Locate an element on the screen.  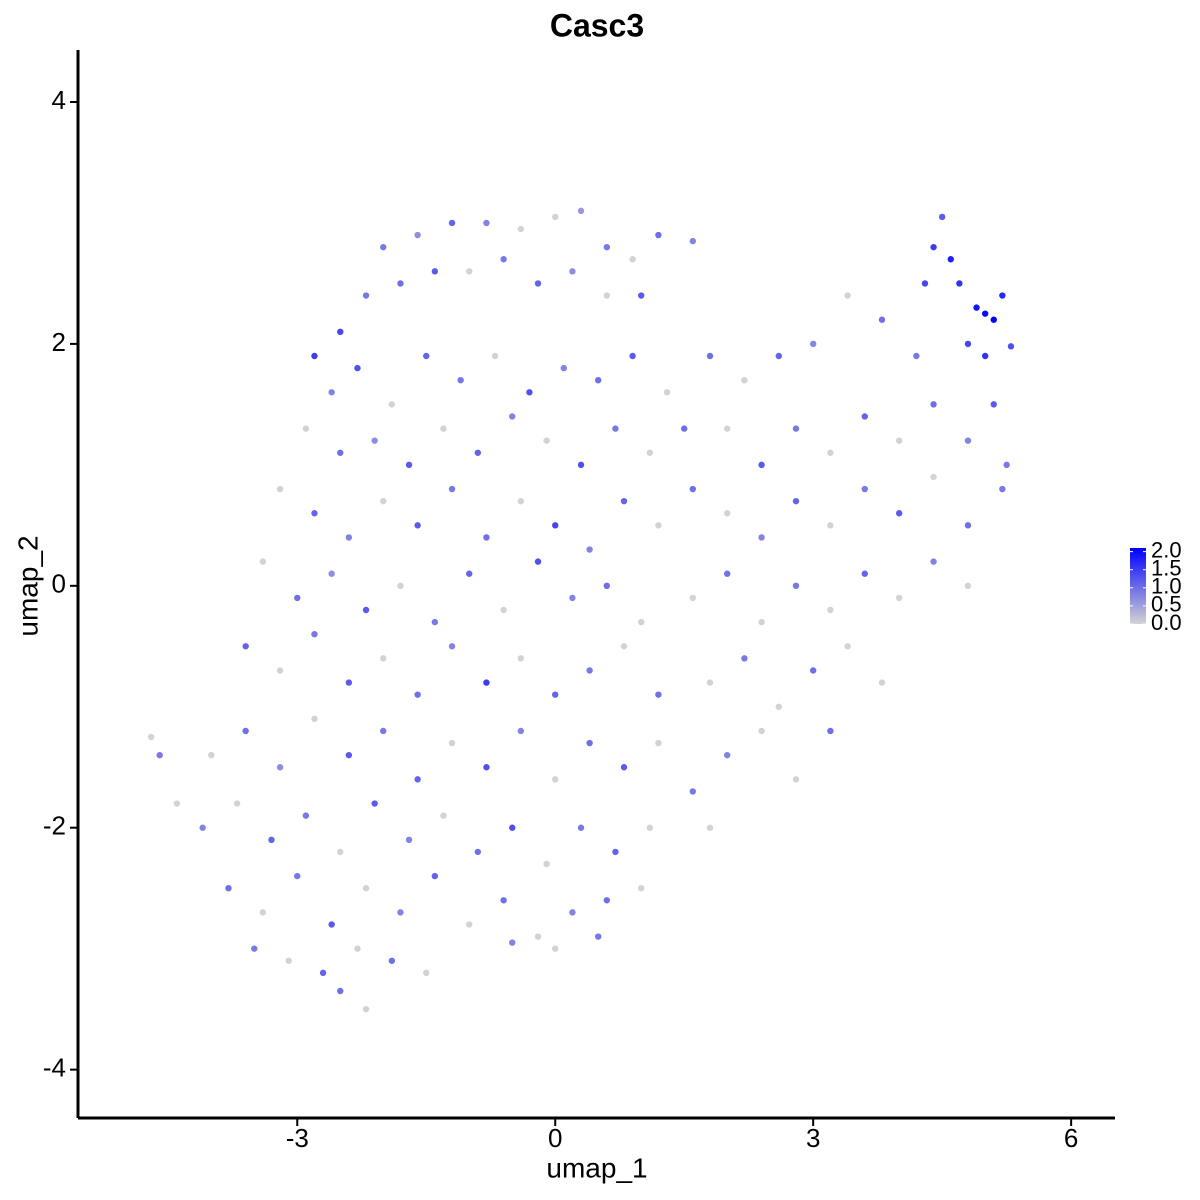
colorbar-label: 2.0 is located at coordinates (1166, 549).